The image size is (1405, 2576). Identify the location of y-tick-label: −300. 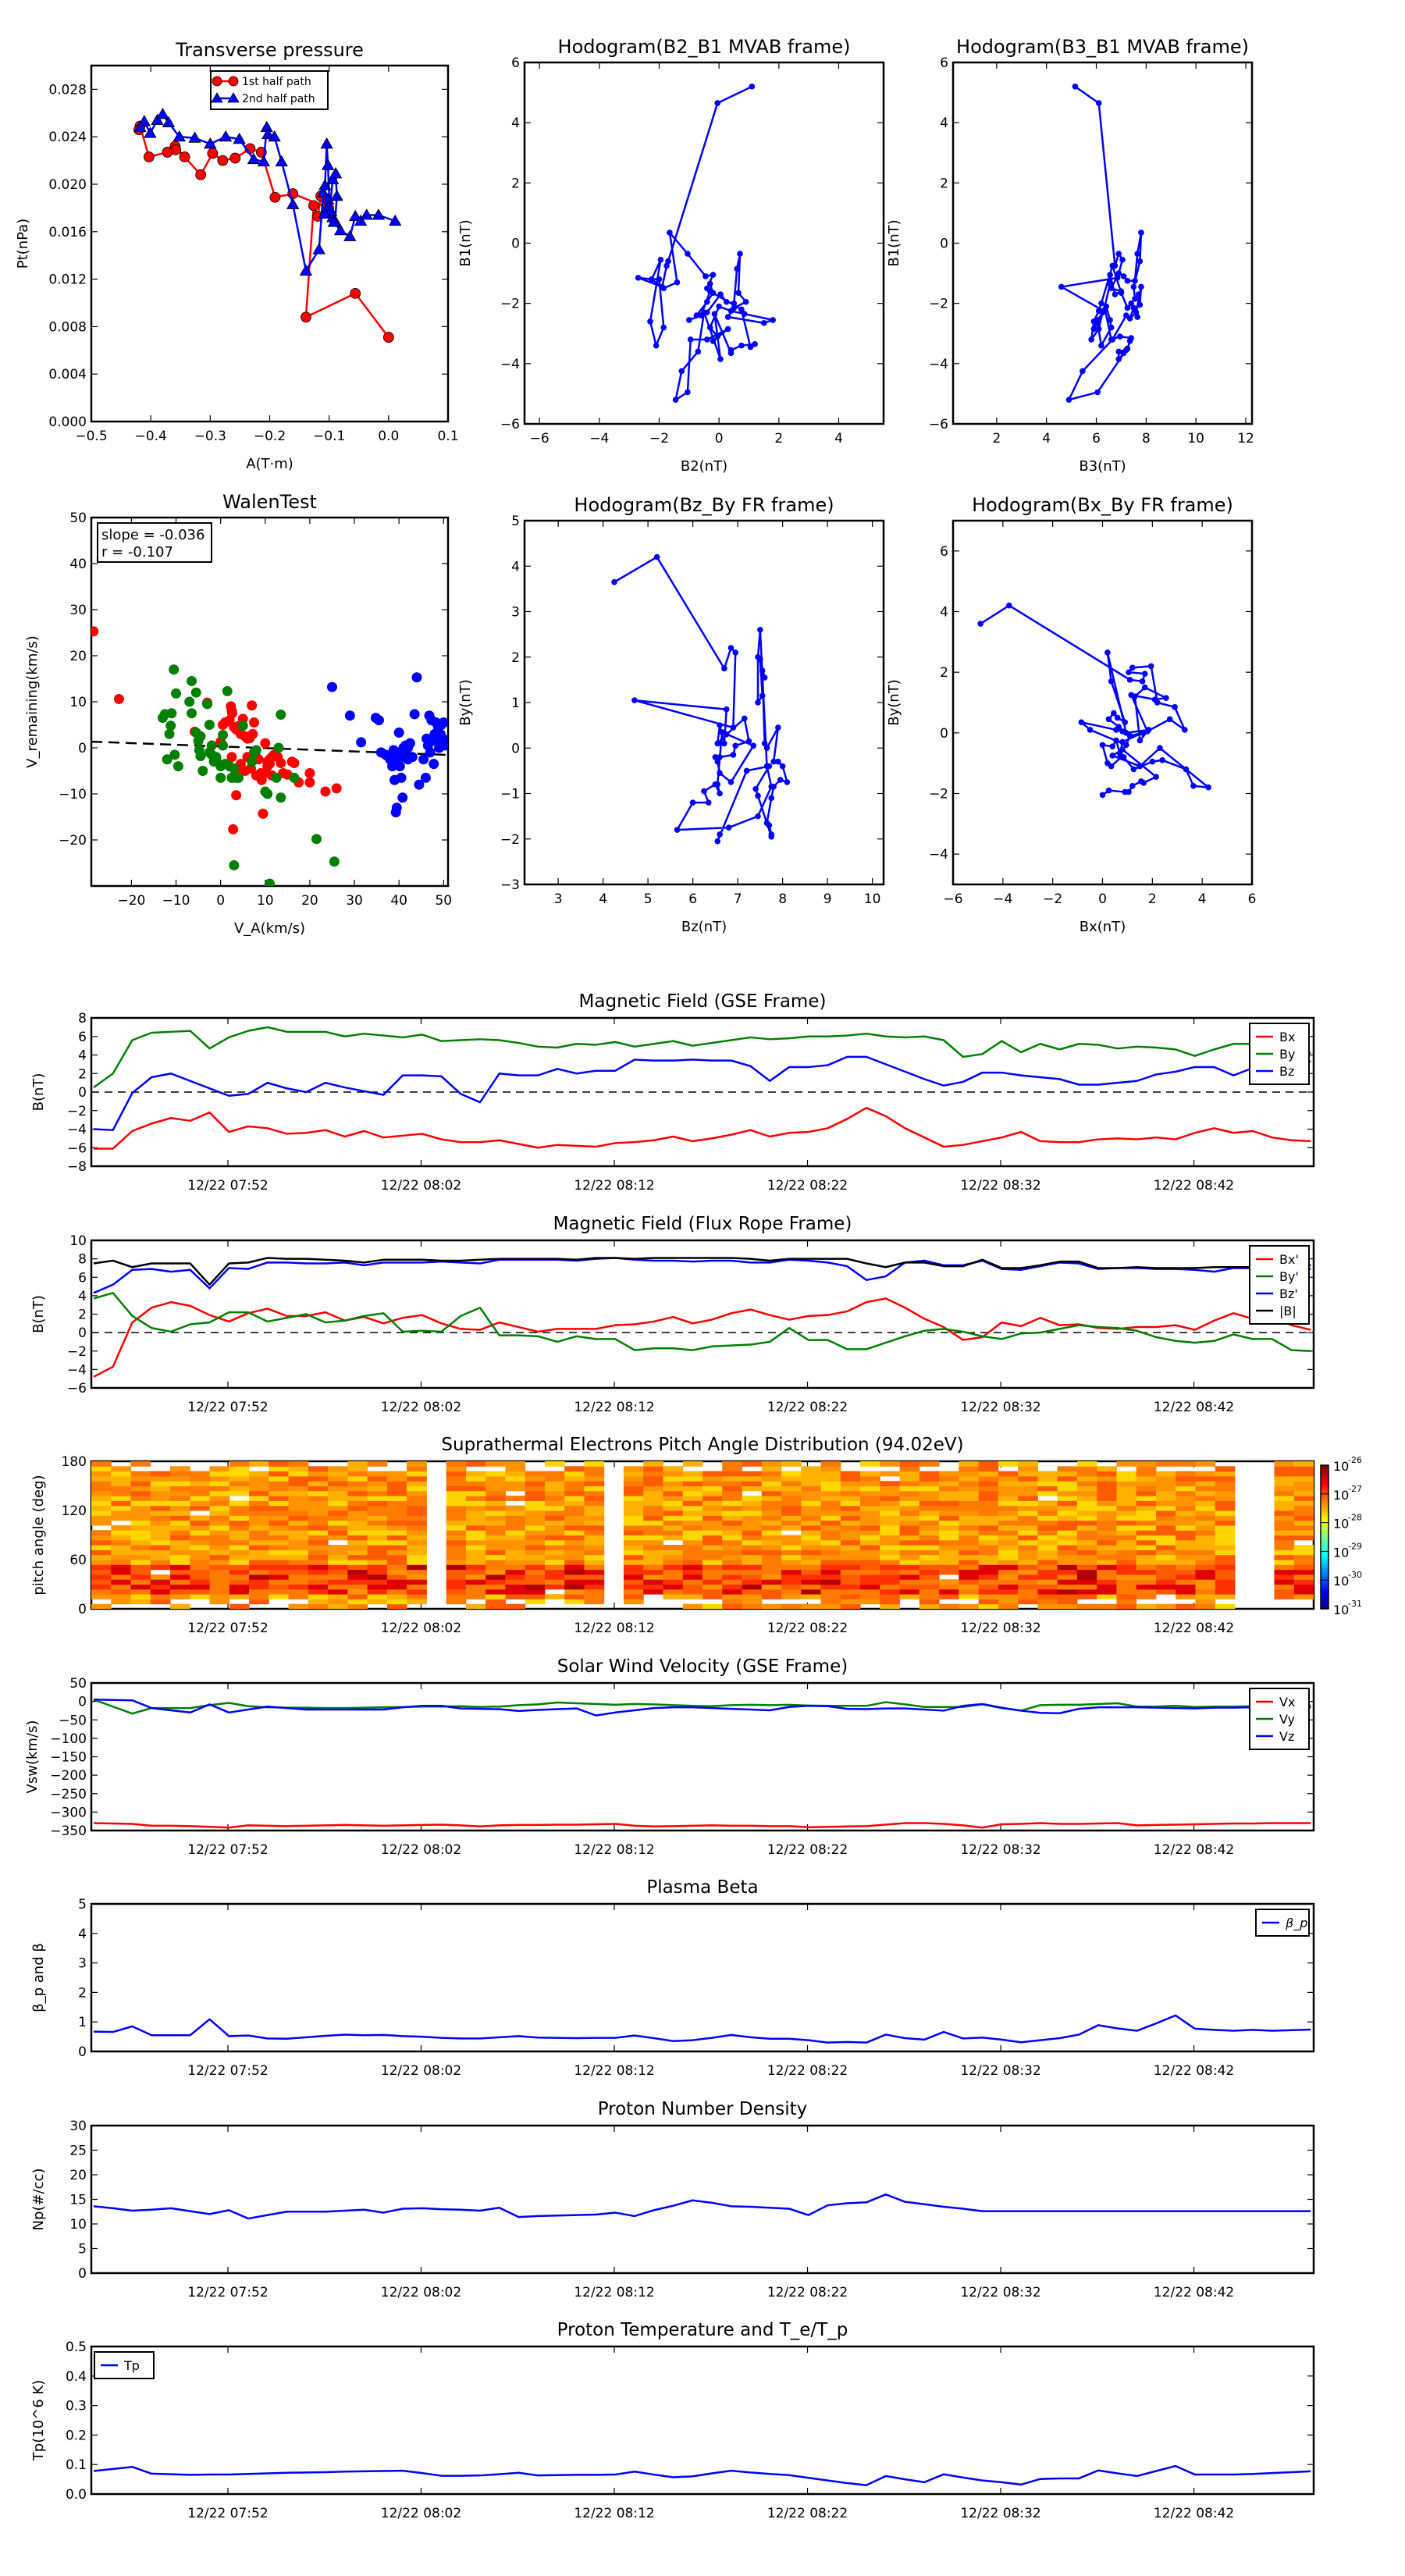
(68, 1812).